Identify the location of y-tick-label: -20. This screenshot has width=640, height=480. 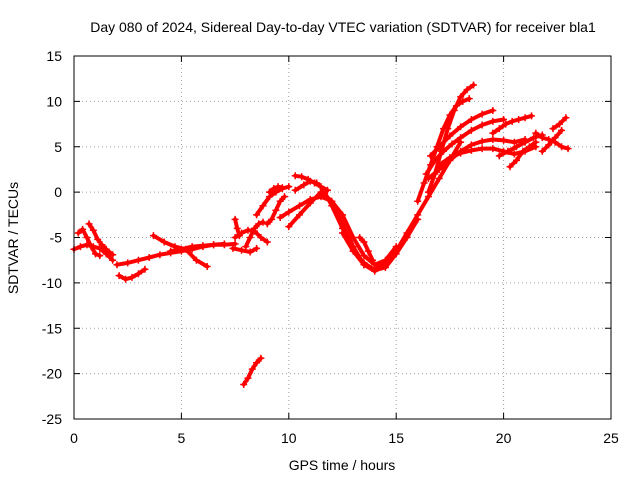
(52, 374).